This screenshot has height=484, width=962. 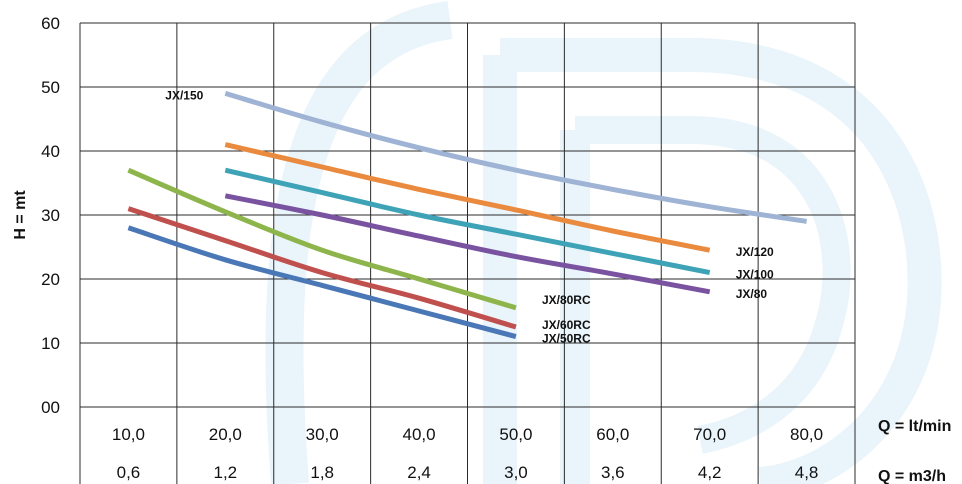 I want to click on x2-tick-label: 0,6, so click(x=129, y=472).